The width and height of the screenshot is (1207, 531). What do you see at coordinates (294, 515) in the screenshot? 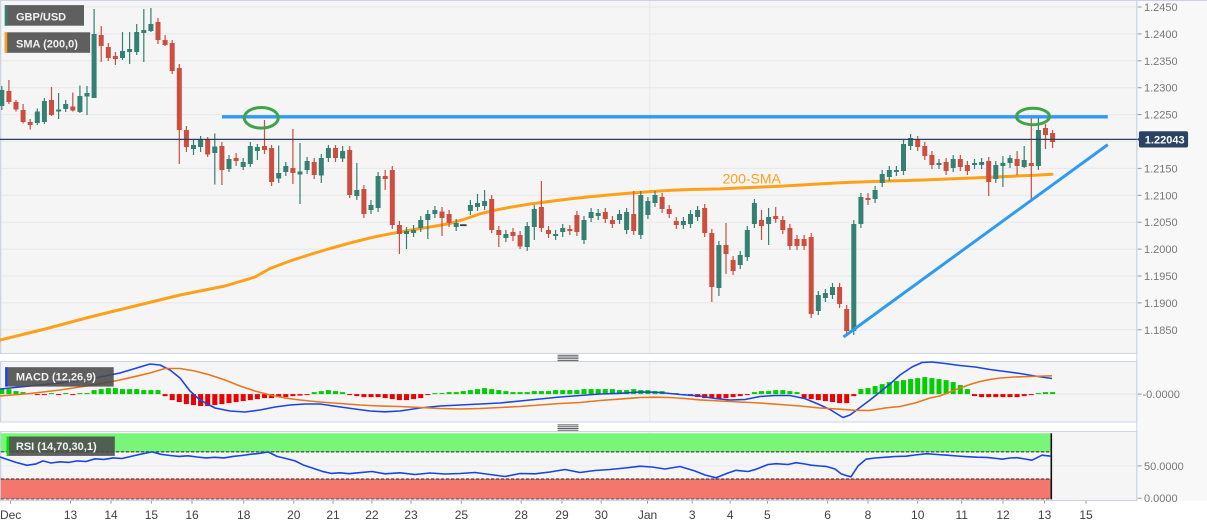
I see `svg-text: 20` at bounding box center [294, 515].